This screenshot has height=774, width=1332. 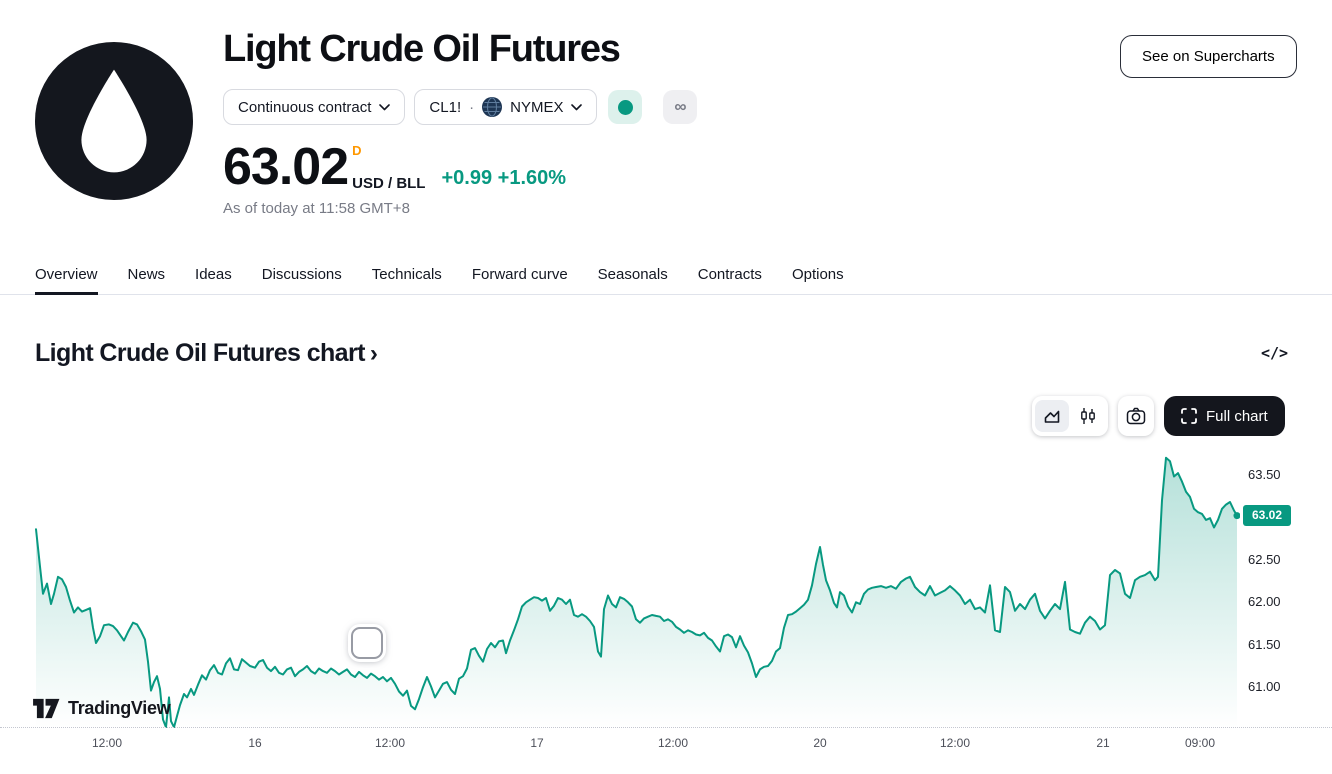 What do you see at coordinates (1267, 515) in the screenshot?
I see `last-price-badge: 63.02` at bounding box center [1267, 515].